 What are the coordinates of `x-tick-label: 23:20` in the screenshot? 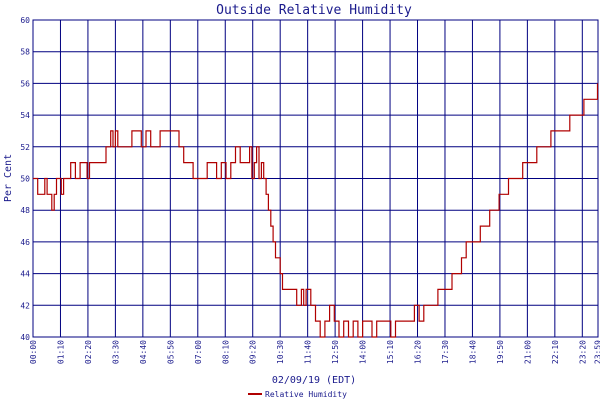 It's located at (582, 352).